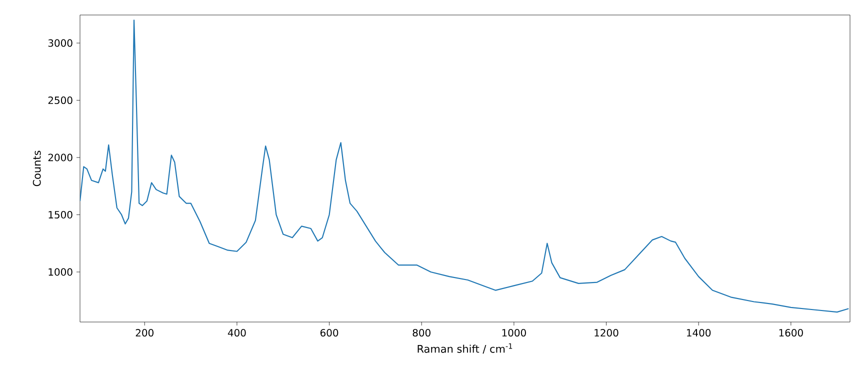 The width and height of the screenshot is (864, 384). What do you see at coordinates (60, 100) in the screenshot?
I see `y-tick-label: 2500` at bounding box center [60, 100].